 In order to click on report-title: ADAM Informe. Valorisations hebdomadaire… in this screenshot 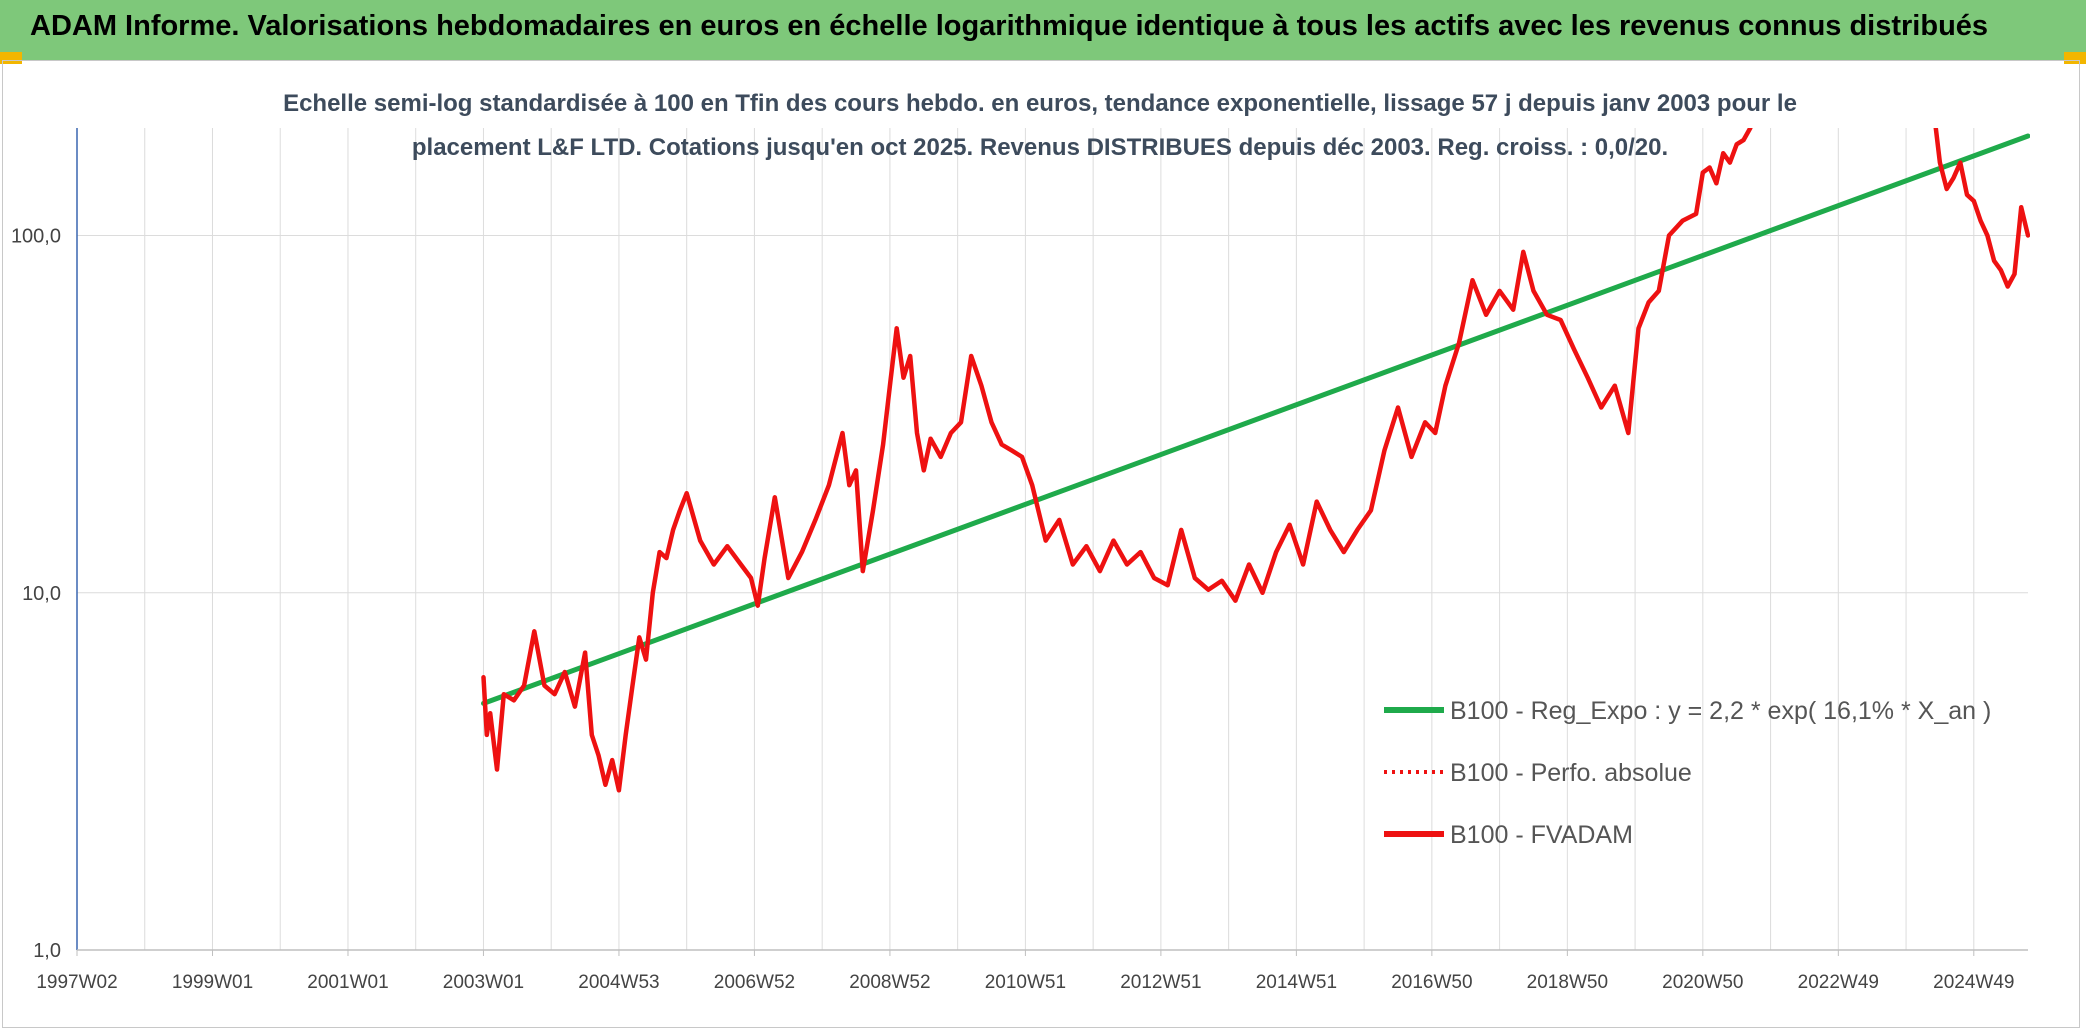, I will do `click(1009, 26)`.